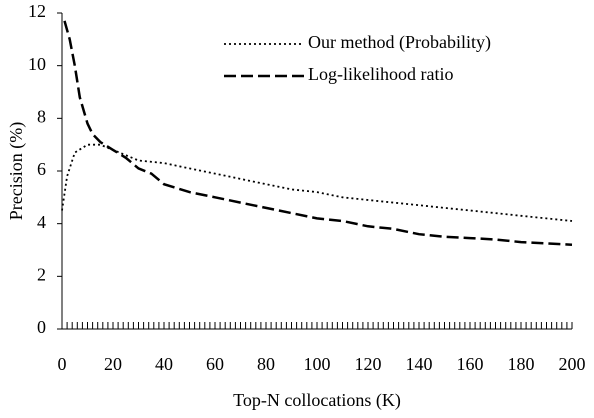 This screenshot has height=418, width=594. Describe the element at coordinates (368, 364) in the screenshot. I see `x-tick-label: 120` at that location.